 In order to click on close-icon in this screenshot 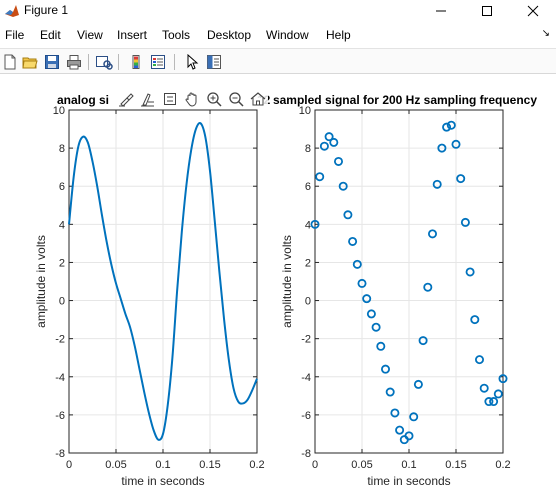, I will do `click(533, 11)`.